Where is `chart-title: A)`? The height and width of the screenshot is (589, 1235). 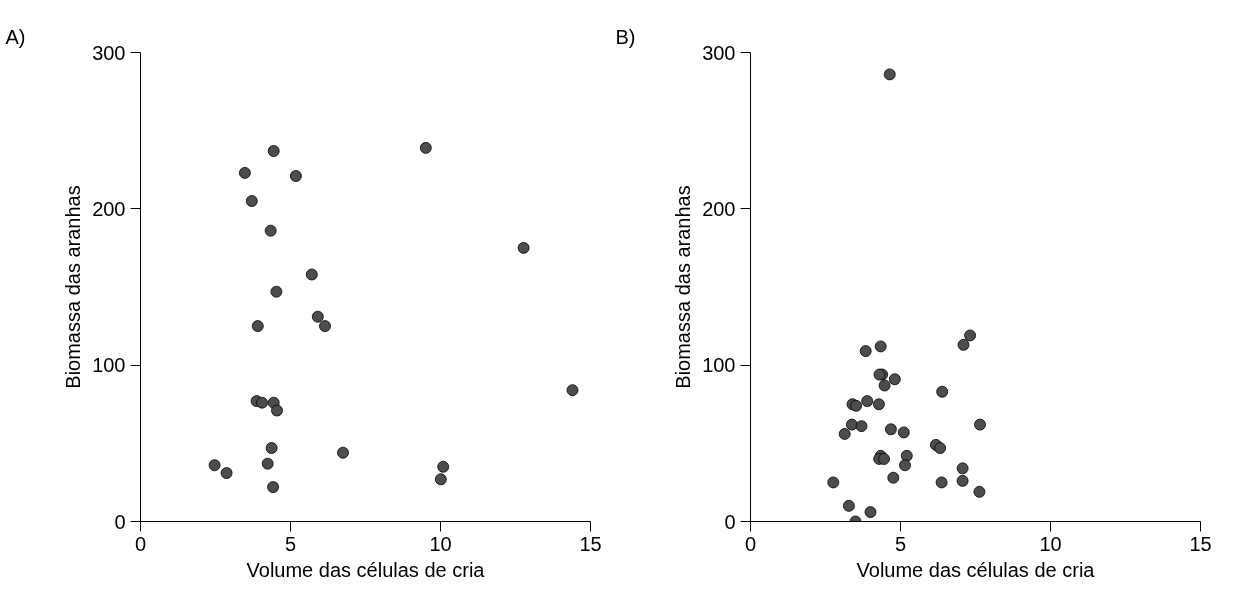 chart-title: A) is located at coordinates (15, 36).